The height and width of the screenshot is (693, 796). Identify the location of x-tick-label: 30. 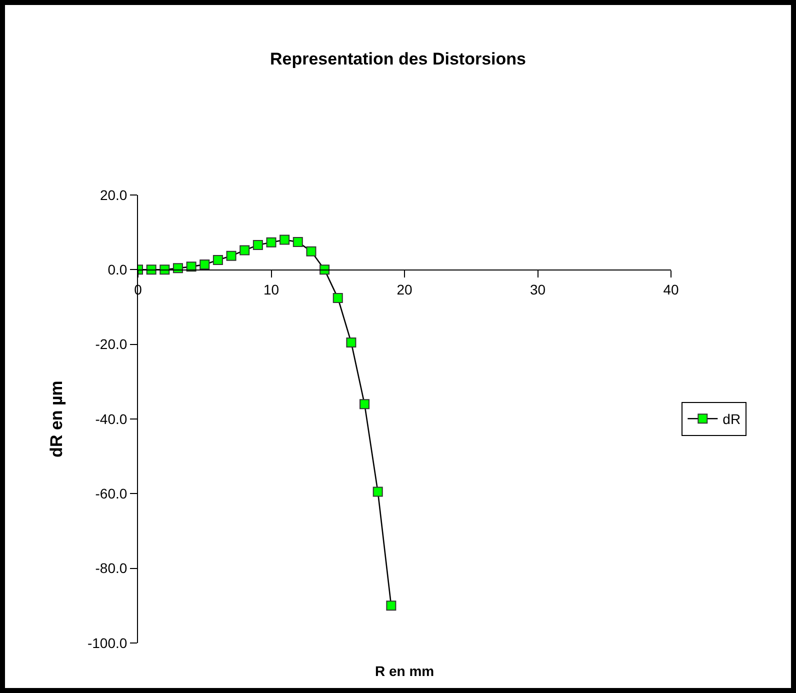
(538, 289).